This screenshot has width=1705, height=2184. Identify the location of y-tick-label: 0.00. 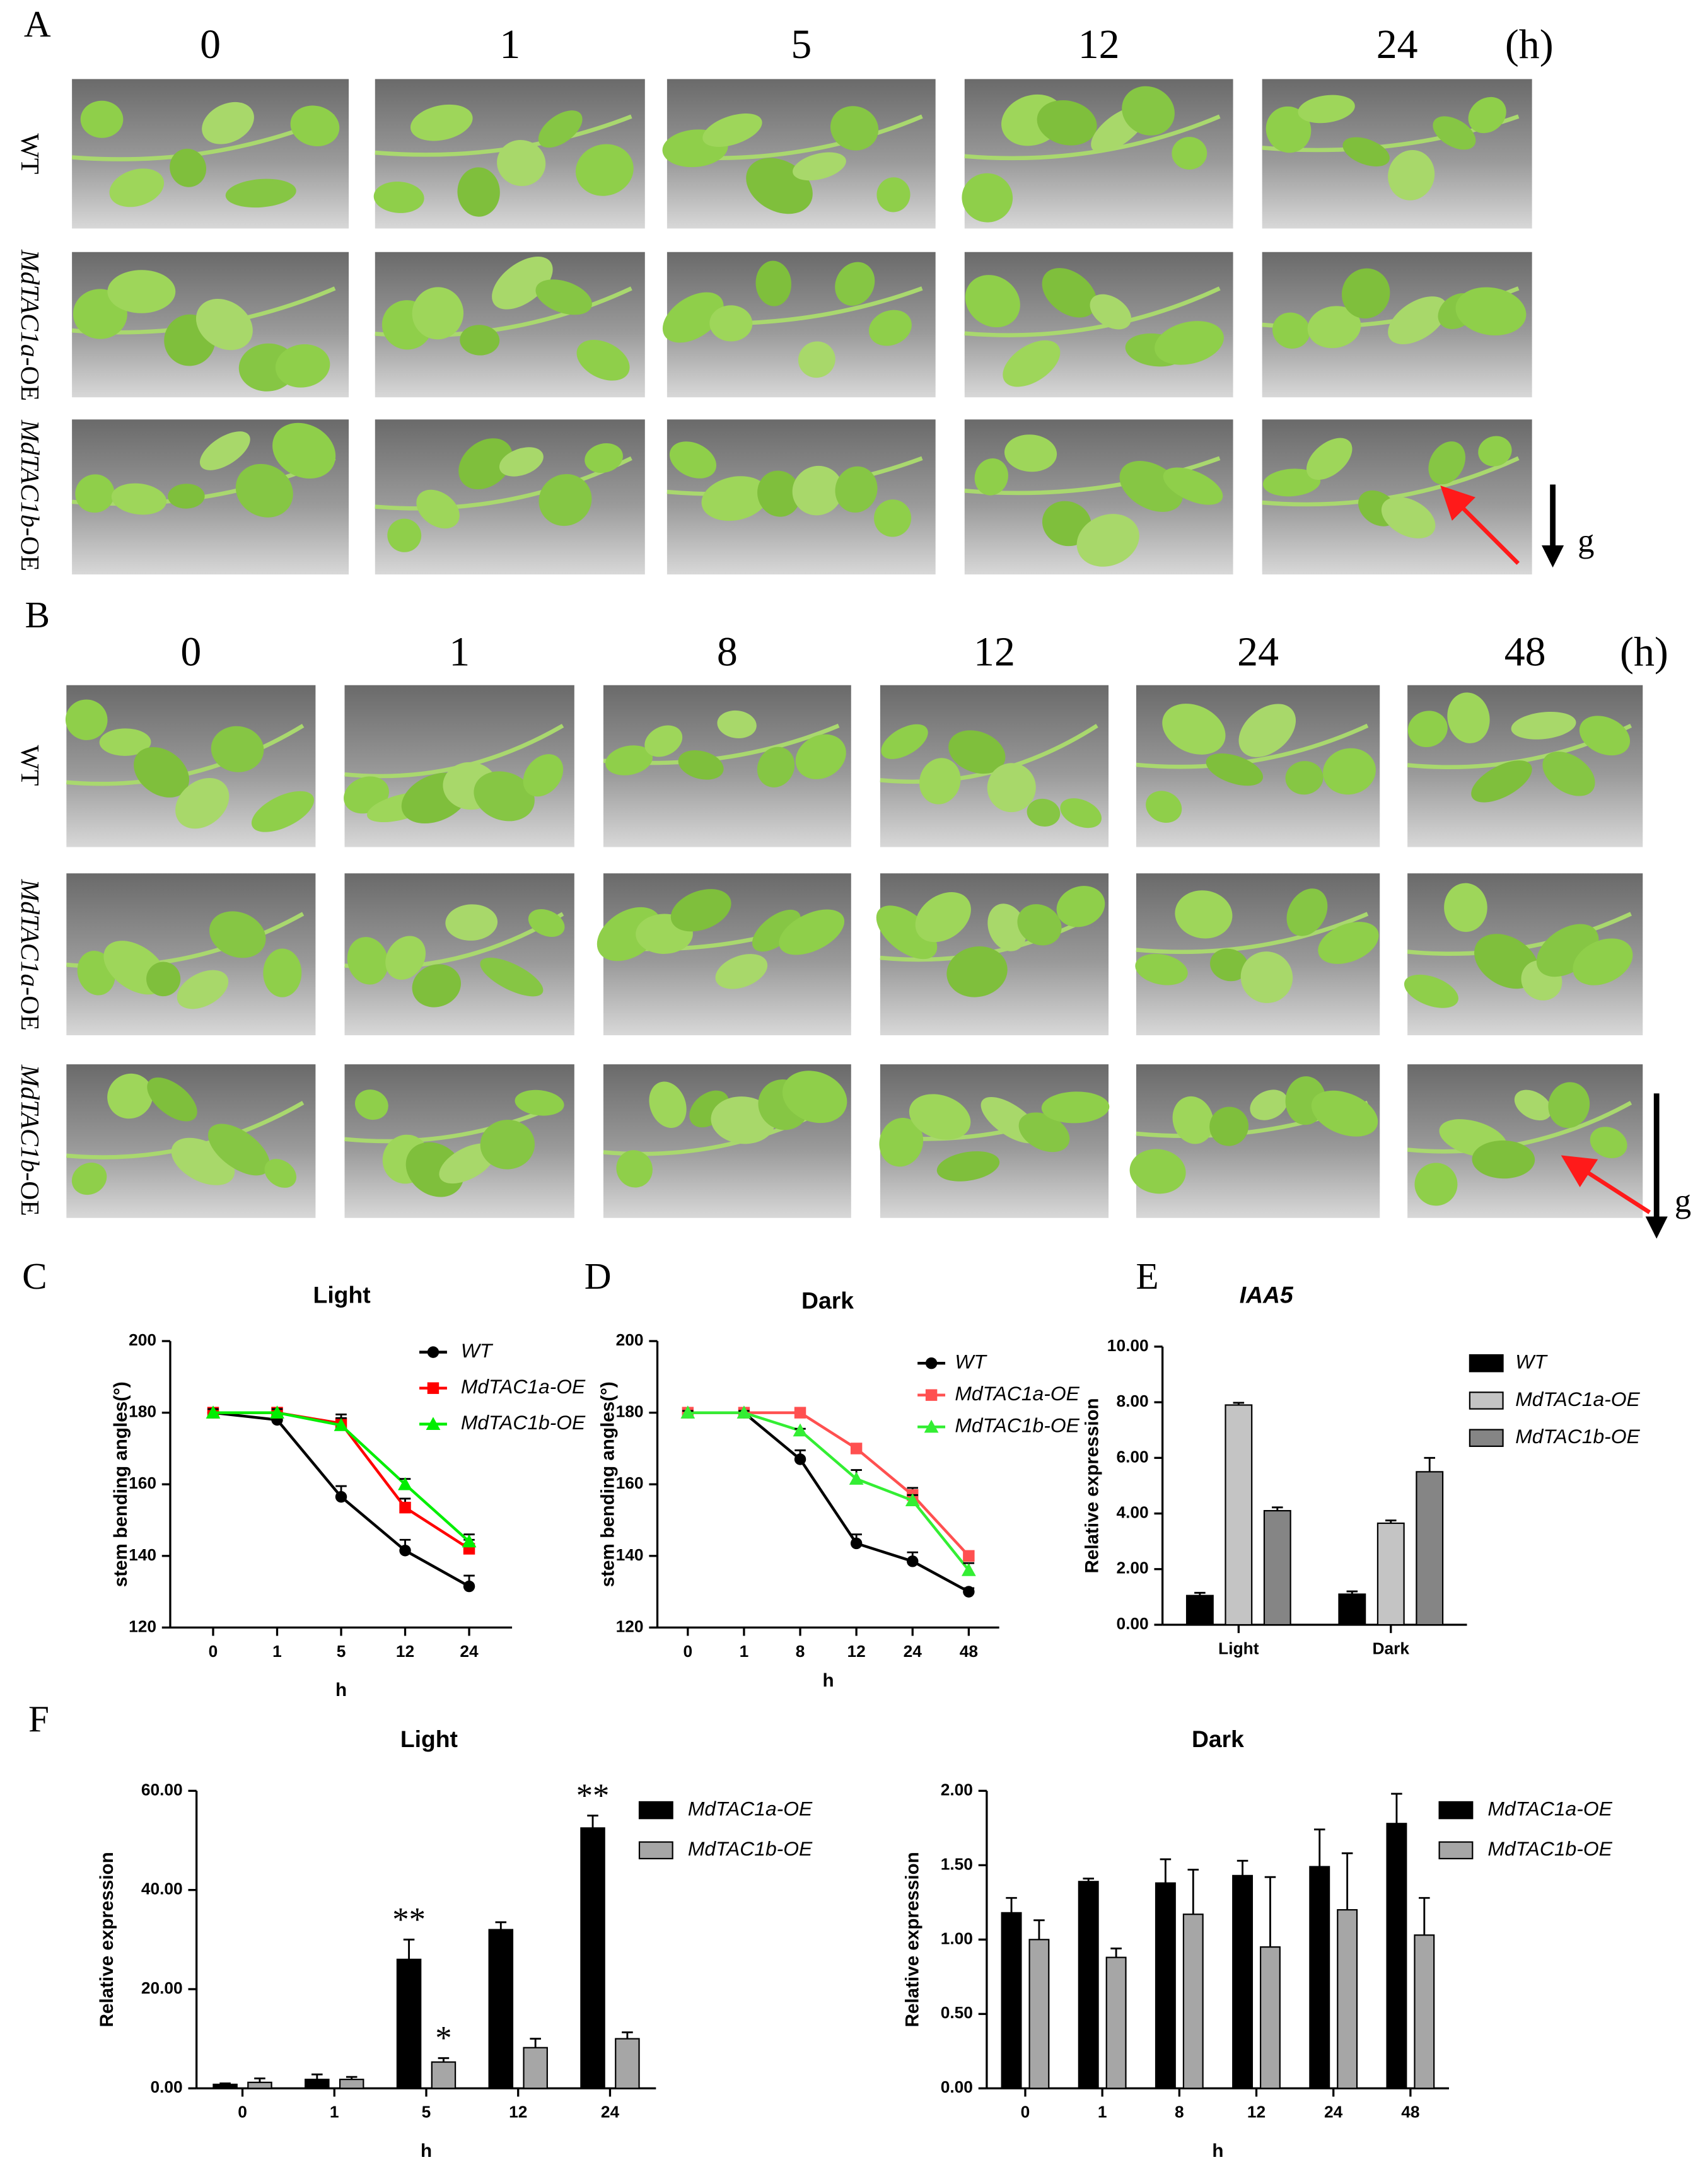
(166, 2086).